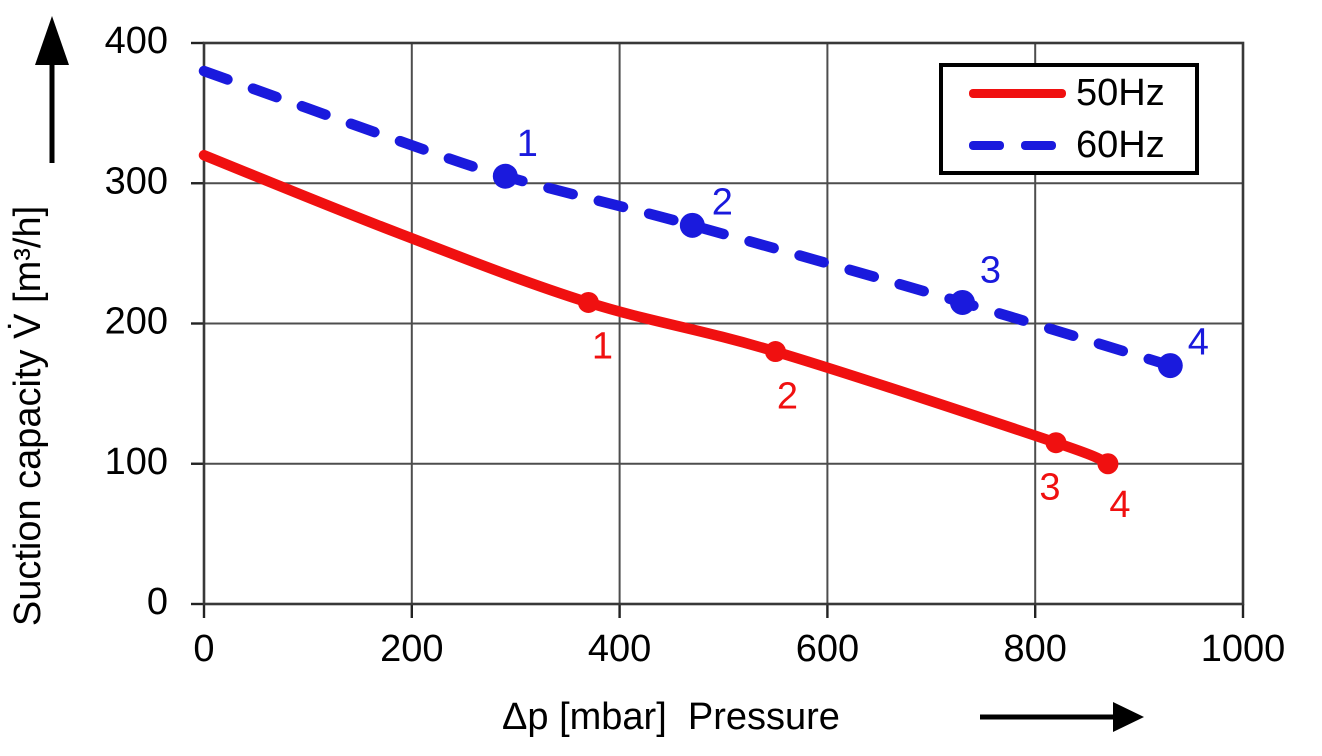  Describe the element at coordinates (203, 649) in the screenshot. I see `x-tick-label-0: 0` at that location.